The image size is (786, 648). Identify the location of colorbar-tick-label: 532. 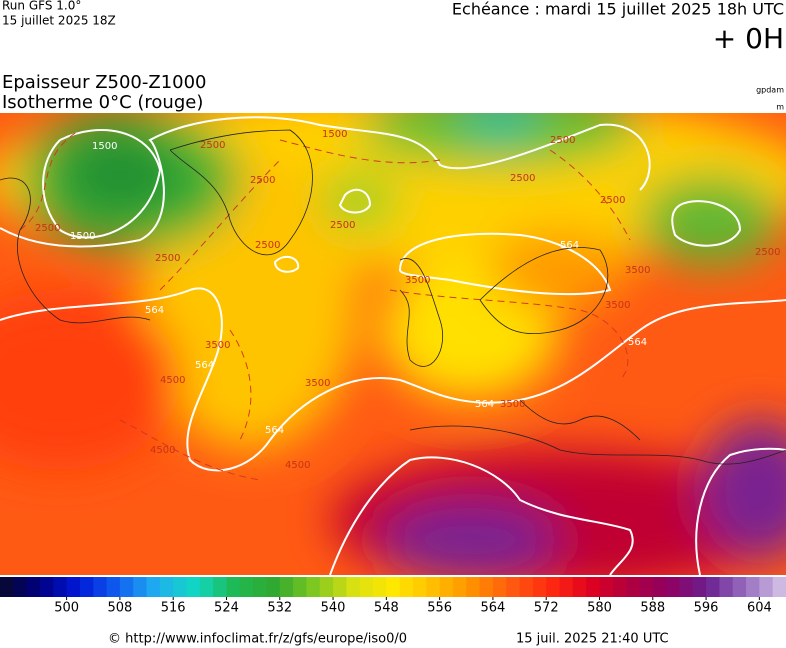
(279, 608).